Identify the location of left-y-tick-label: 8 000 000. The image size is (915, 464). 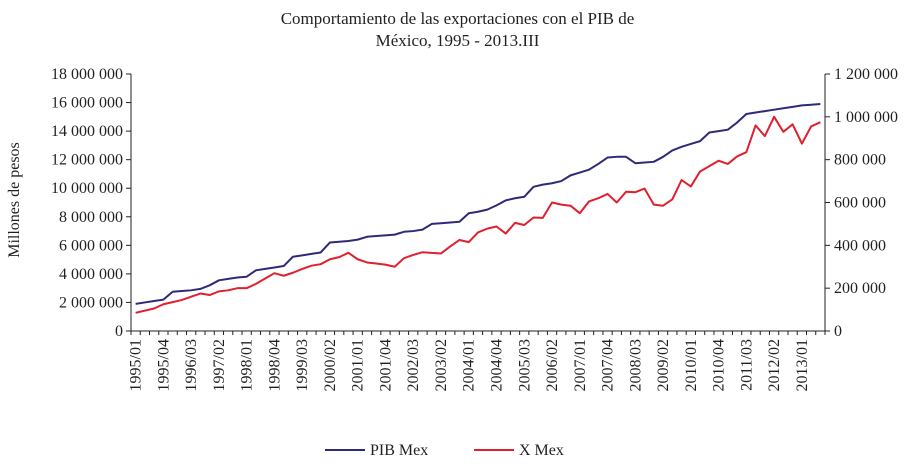
(91, 217).